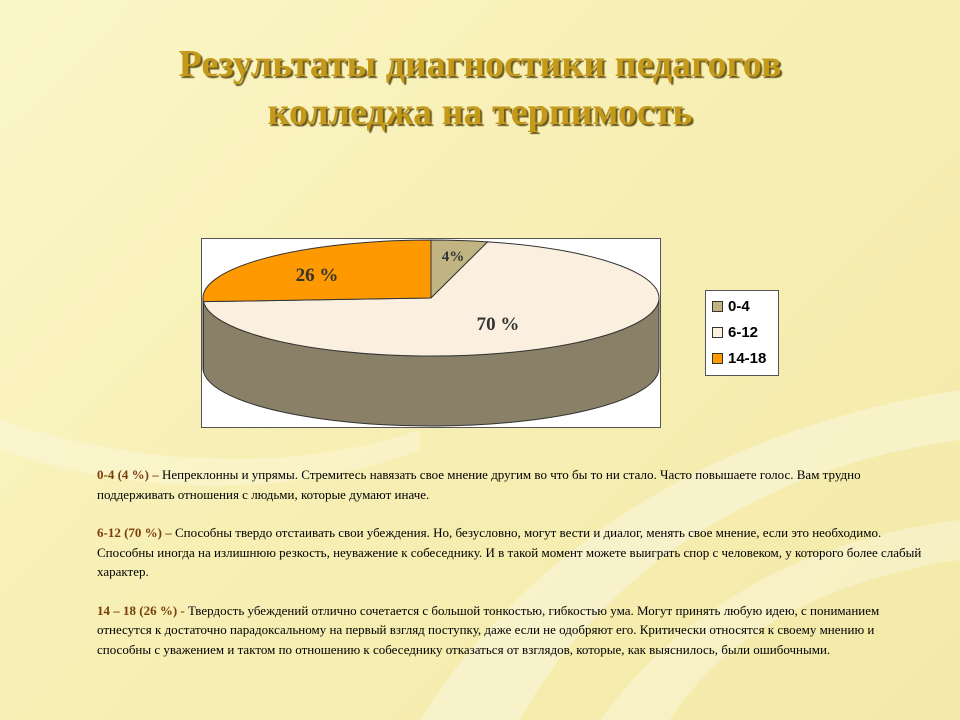 This screenshot has height=720, width=960. Describe the element at coordinates (141, 610) in the screenshot. I see `description-key-14-18: 14 – 18 (26 %) -` at that location.